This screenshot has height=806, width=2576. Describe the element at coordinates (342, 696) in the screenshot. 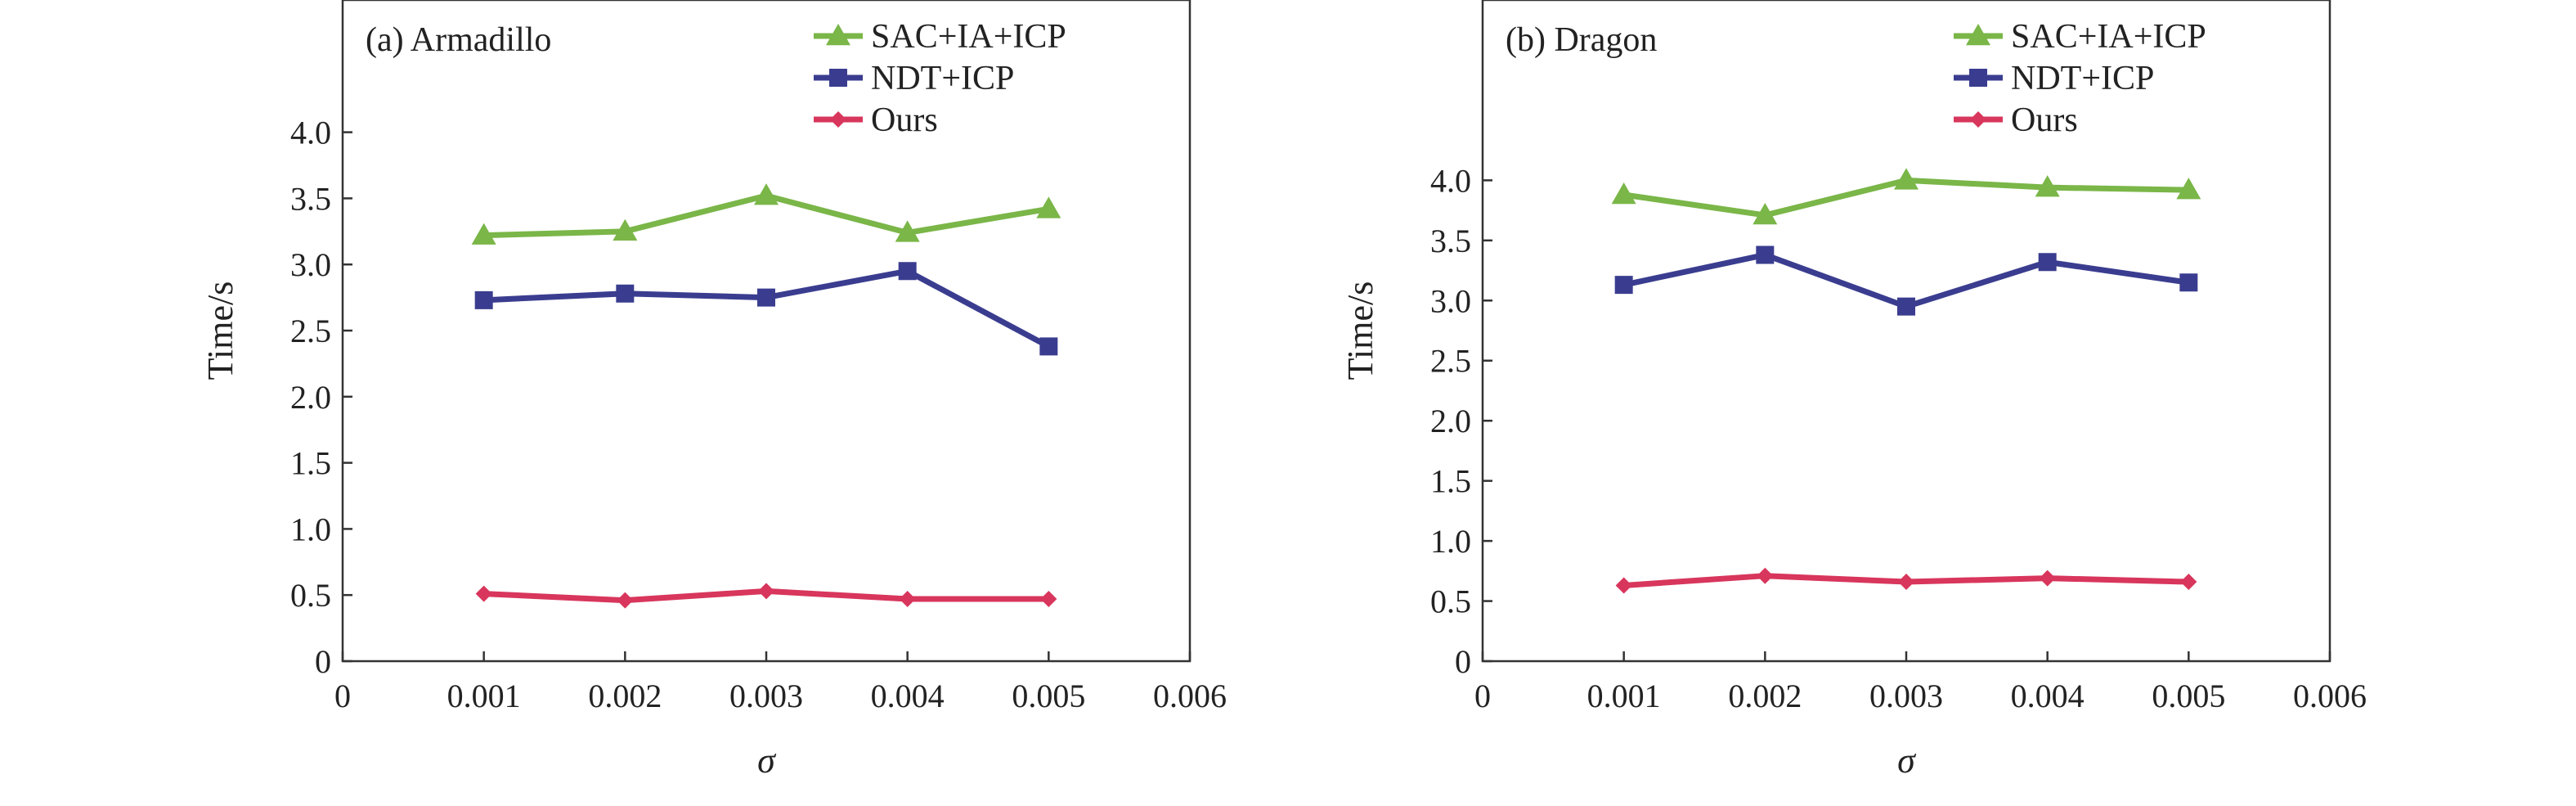

I see `x-tick-label: 0` at that location.